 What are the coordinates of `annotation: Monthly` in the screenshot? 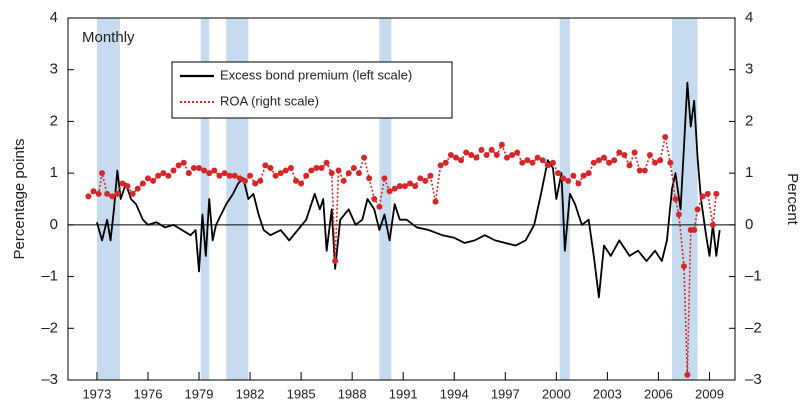 It's located at (108, 37).